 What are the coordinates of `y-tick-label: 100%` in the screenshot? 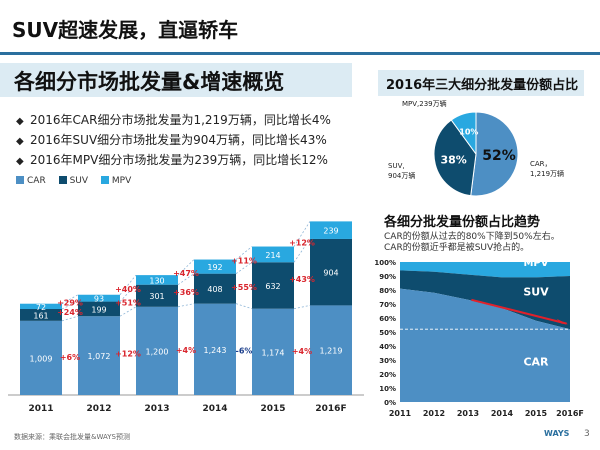 It's located at (385, 263).